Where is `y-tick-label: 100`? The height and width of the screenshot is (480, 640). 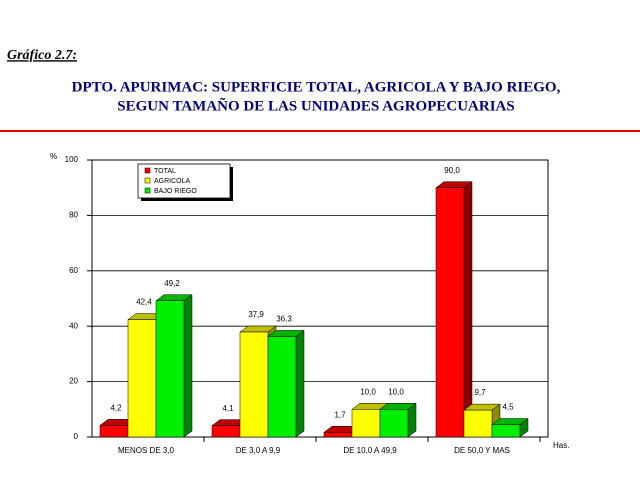 y-tick-label: 100 is located at coordinates (72, 159).